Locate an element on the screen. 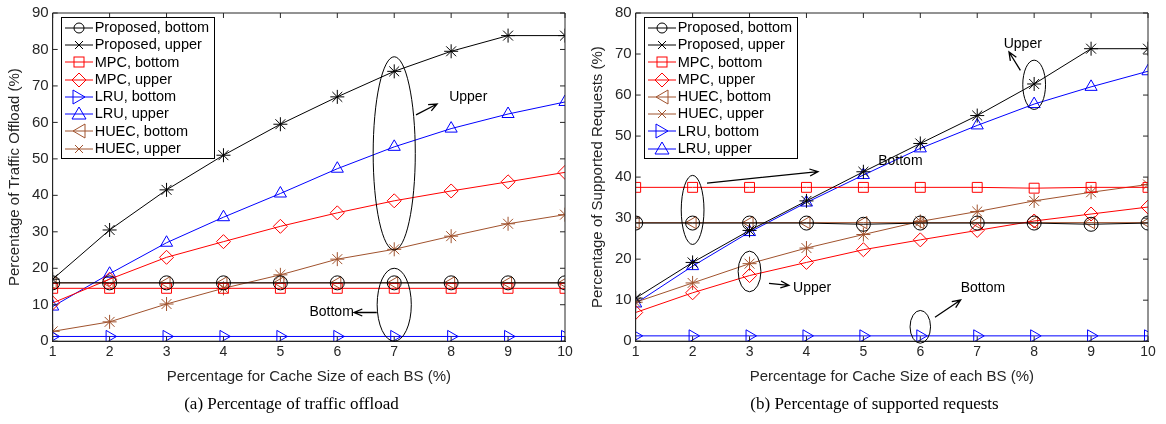 This screenshot has height=424, width=1166. x-tick-label: 7 is located at coordinates (394, 351).